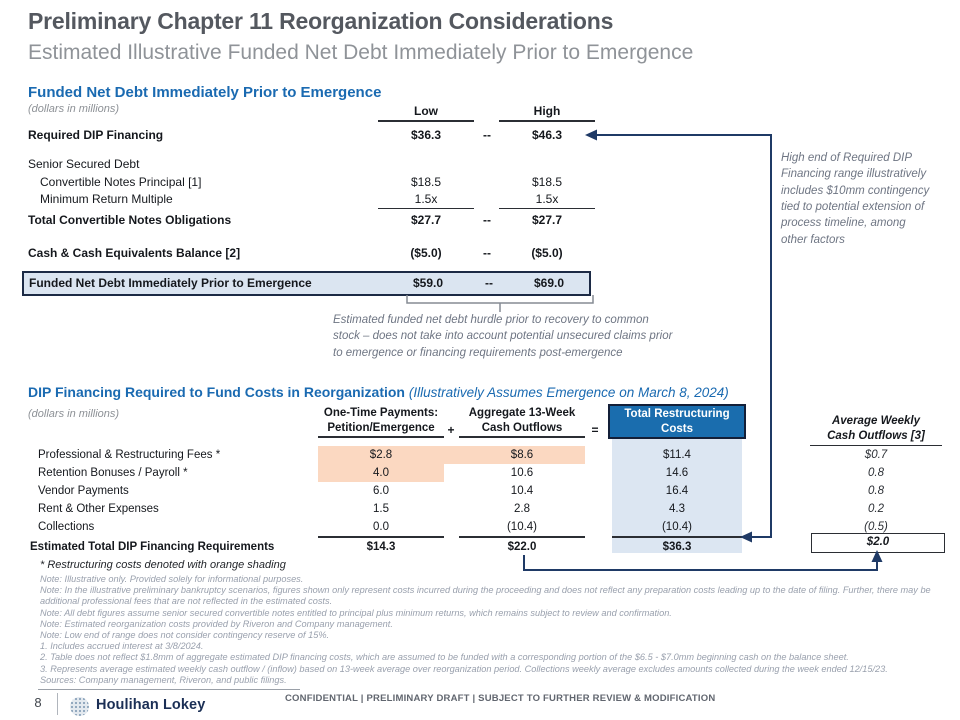 Image resolution: width=960 pixels, height=720 pixels. What do you see at coordinates (451, 455) in the screenshot?
I see `orange-shading-row1` at bounding box center [451, 455].